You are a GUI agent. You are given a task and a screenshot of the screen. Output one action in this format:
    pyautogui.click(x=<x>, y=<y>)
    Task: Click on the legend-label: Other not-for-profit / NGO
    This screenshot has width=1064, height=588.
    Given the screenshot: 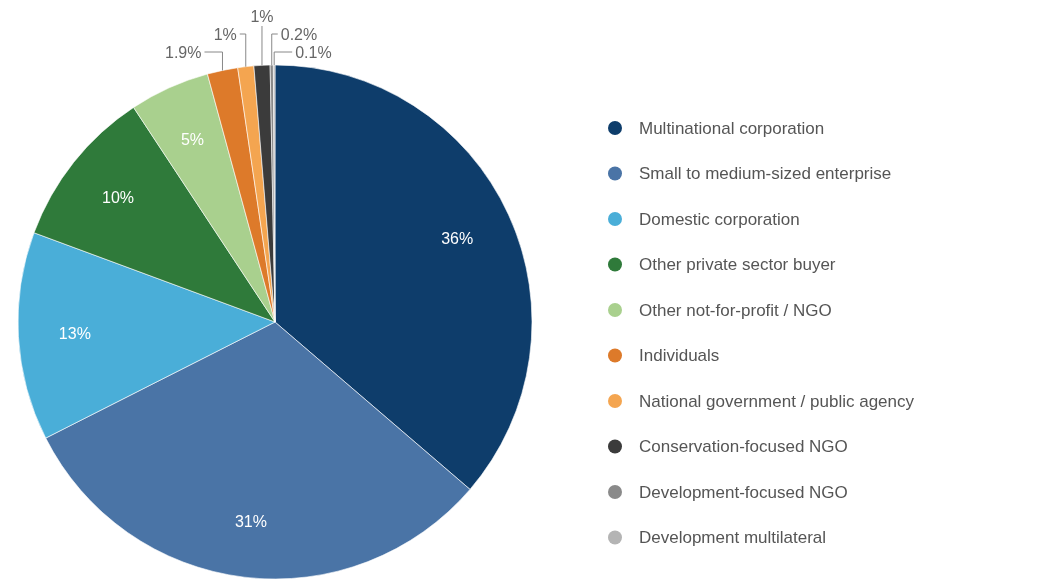 What is the action you would take?
    pyautogui.click(x=735, y=310)
    